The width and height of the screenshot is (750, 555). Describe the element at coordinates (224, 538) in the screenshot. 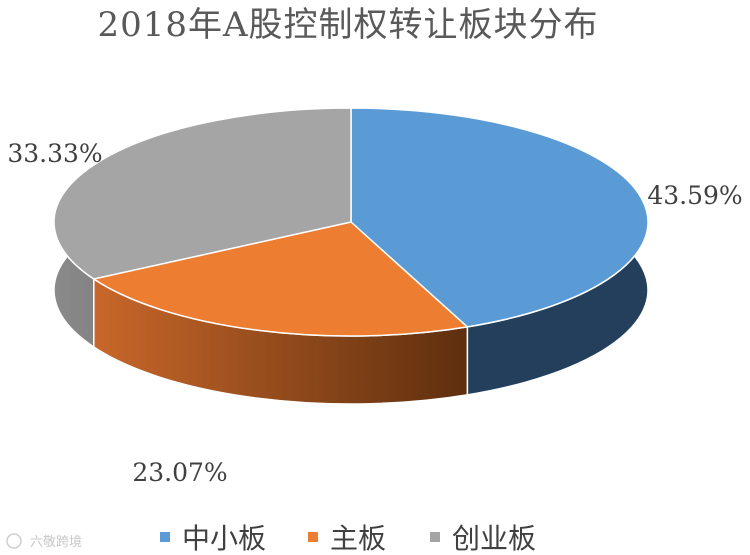

I see `legend-label-中小板: 中小板` at that location.